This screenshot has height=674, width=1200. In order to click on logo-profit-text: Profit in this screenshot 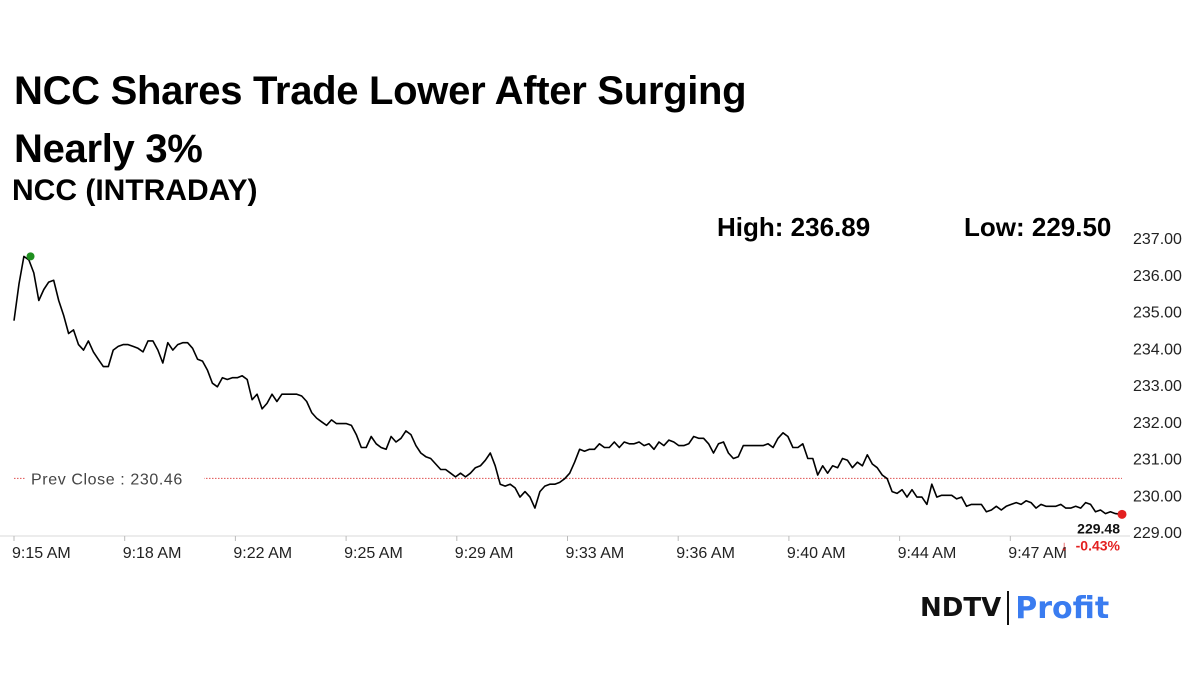, I will do `click(1062, 608)`.